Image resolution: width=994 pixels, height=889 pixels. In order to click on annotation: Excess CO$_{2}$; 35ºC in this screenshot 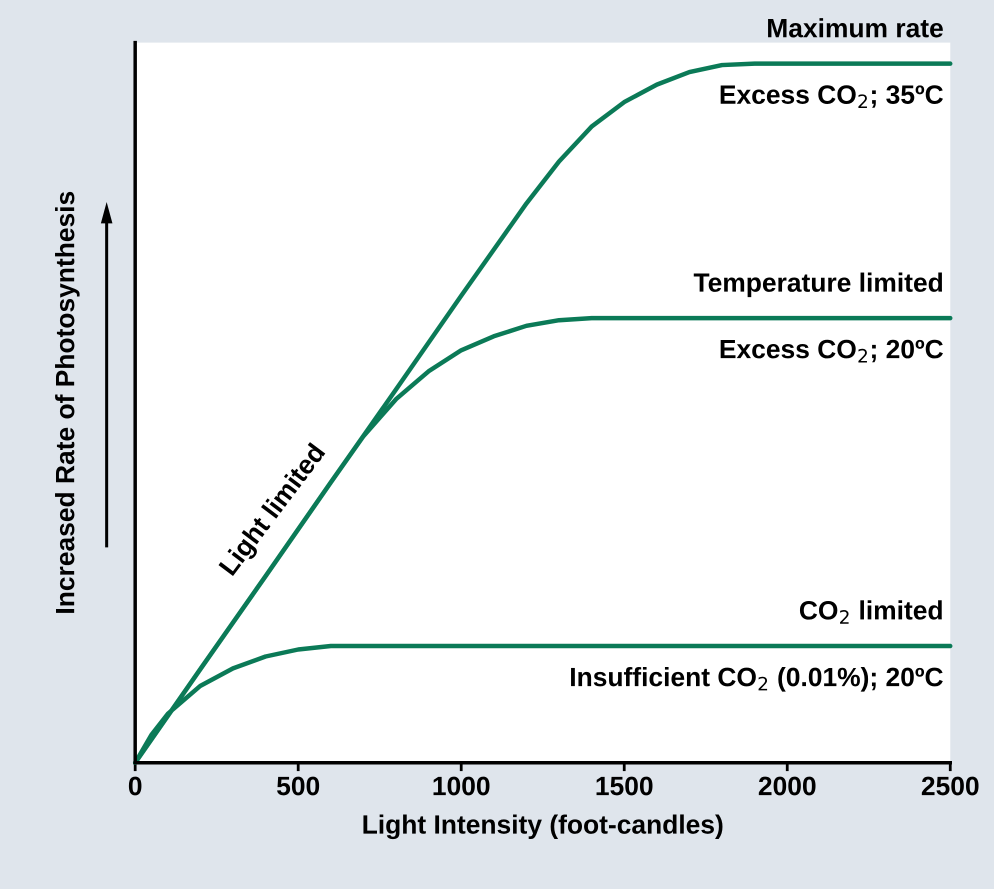, I will do `click(831, 96)`.